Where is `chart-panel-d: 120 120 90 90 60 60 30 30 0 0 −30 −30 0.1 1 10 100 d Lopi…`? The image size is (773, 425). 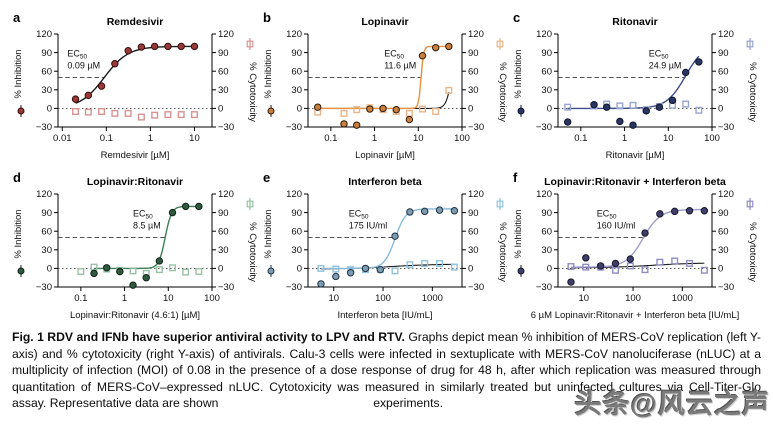 chart-panel-d: 120 120 90 90 60 60 30 30 0 0 −30 −30 0.1 1 10 100 d Lopi… is located at coordinates (135, 245).